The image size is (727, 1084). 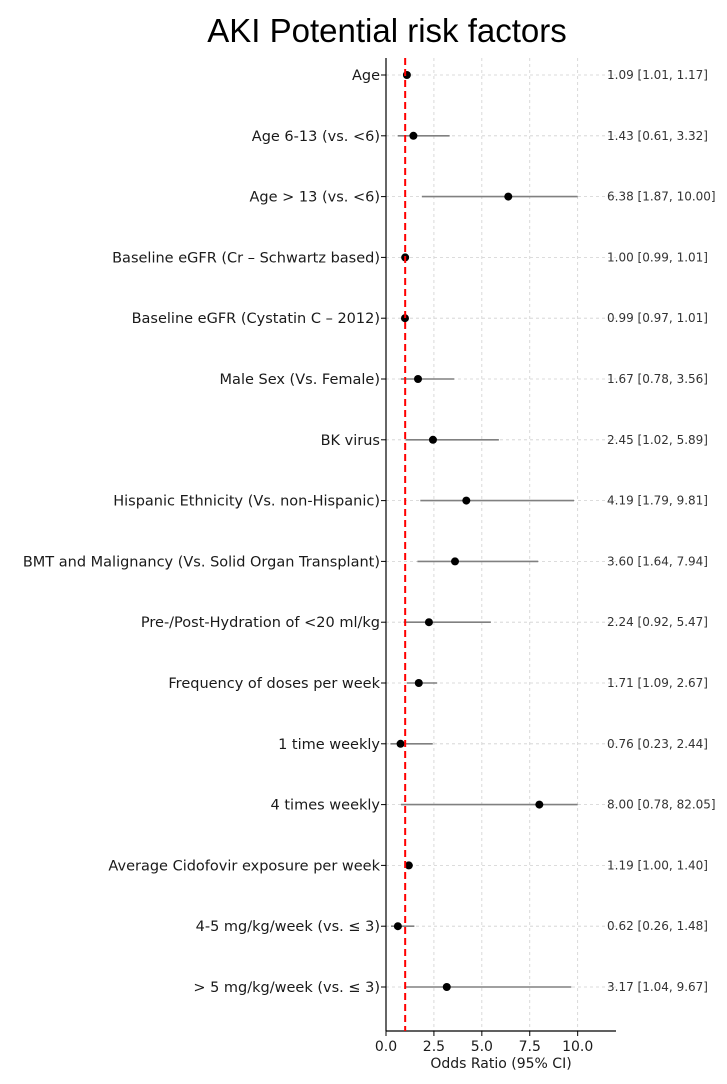 What do you see at coordinates (657, 257) in the screenshot?
I see `odds-ratio-text: 1.00 [0.99, 1.01]` at bounding box center [657, 257].